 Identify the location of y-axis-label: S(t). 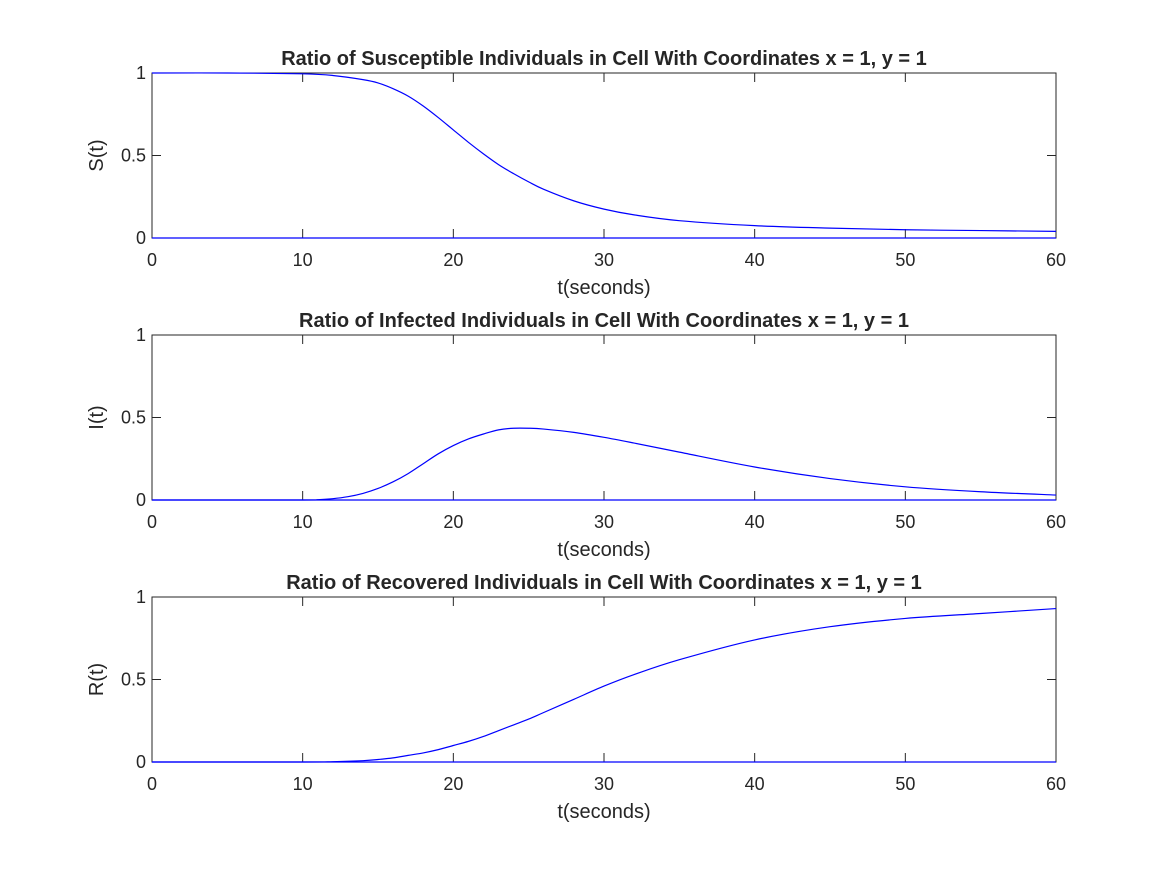
(97, 155).